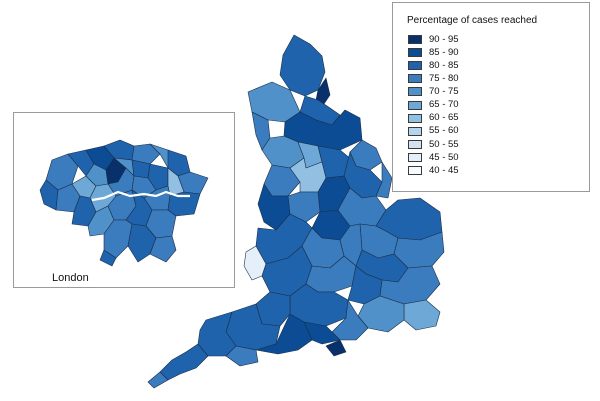  I want to click on legend-title: Percentage of cases reached, so click(472, 20).